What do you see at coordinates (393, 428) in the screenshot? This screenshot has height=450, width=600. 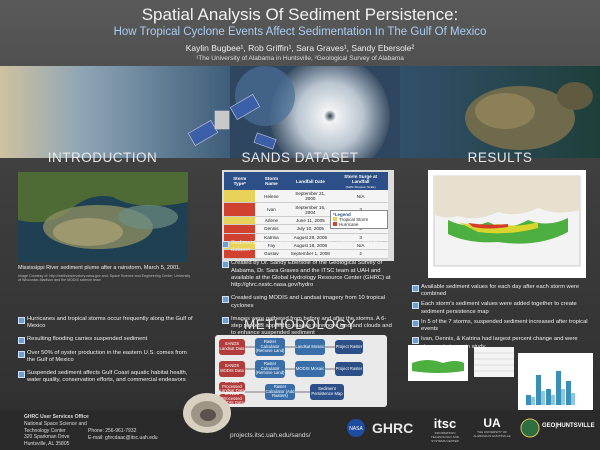 I see `ghrc-logo: GHRC` at bounding box center [393, 428].